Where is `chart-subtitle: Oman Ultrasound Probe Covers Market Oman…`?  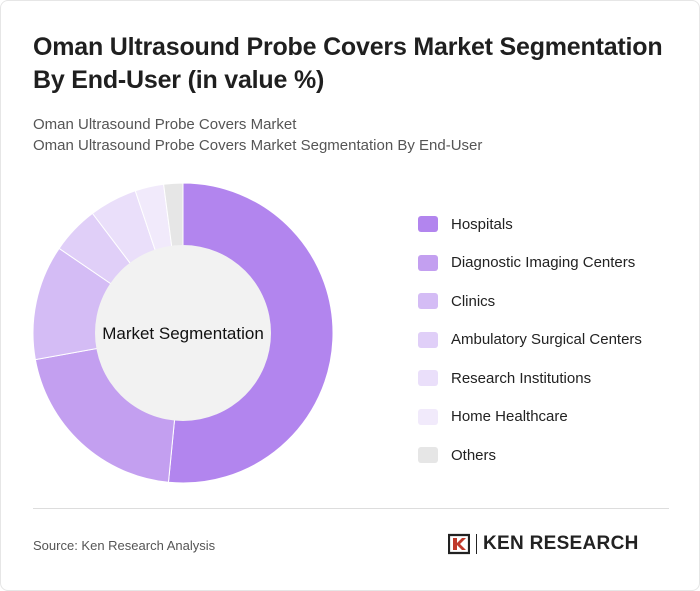
chart-subtitle: Oman Ultrasound Probe Covers Market Oman… is located at coordinates (333, 135).